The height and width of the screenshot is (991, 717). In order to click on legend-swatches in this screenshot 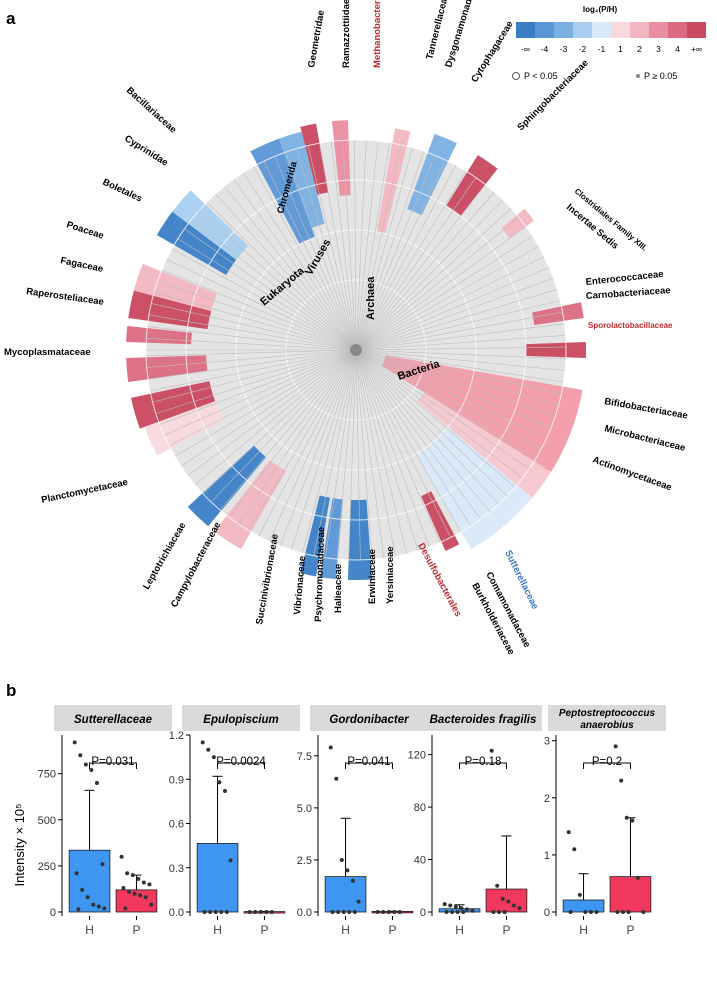, I will do `click(611, 30)`.